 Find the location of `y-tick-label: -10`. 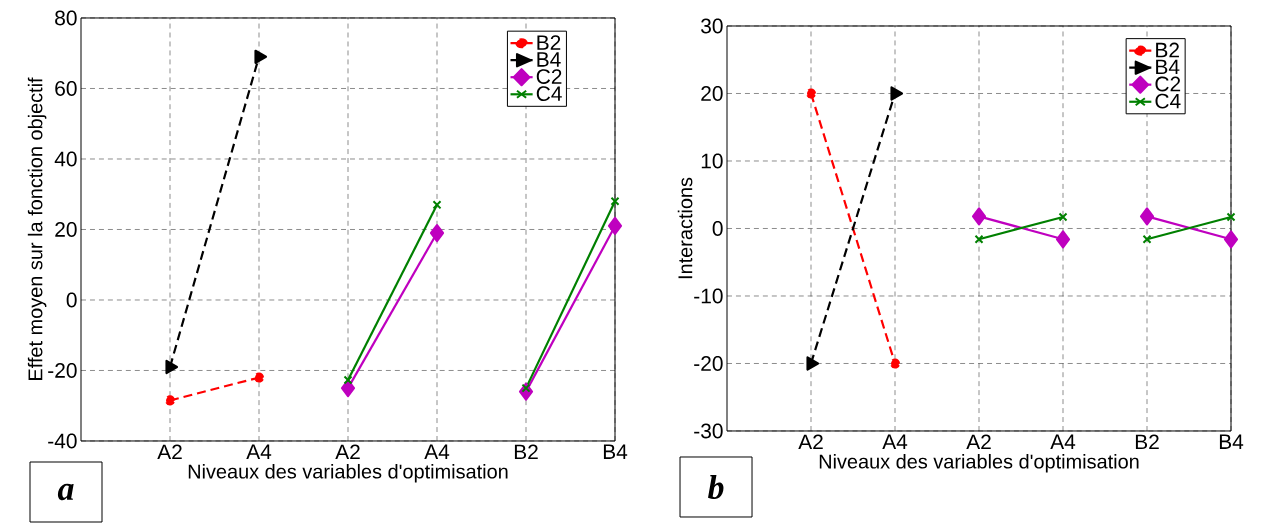

y-tick-label: -10 is located at coordinates (708, 296).